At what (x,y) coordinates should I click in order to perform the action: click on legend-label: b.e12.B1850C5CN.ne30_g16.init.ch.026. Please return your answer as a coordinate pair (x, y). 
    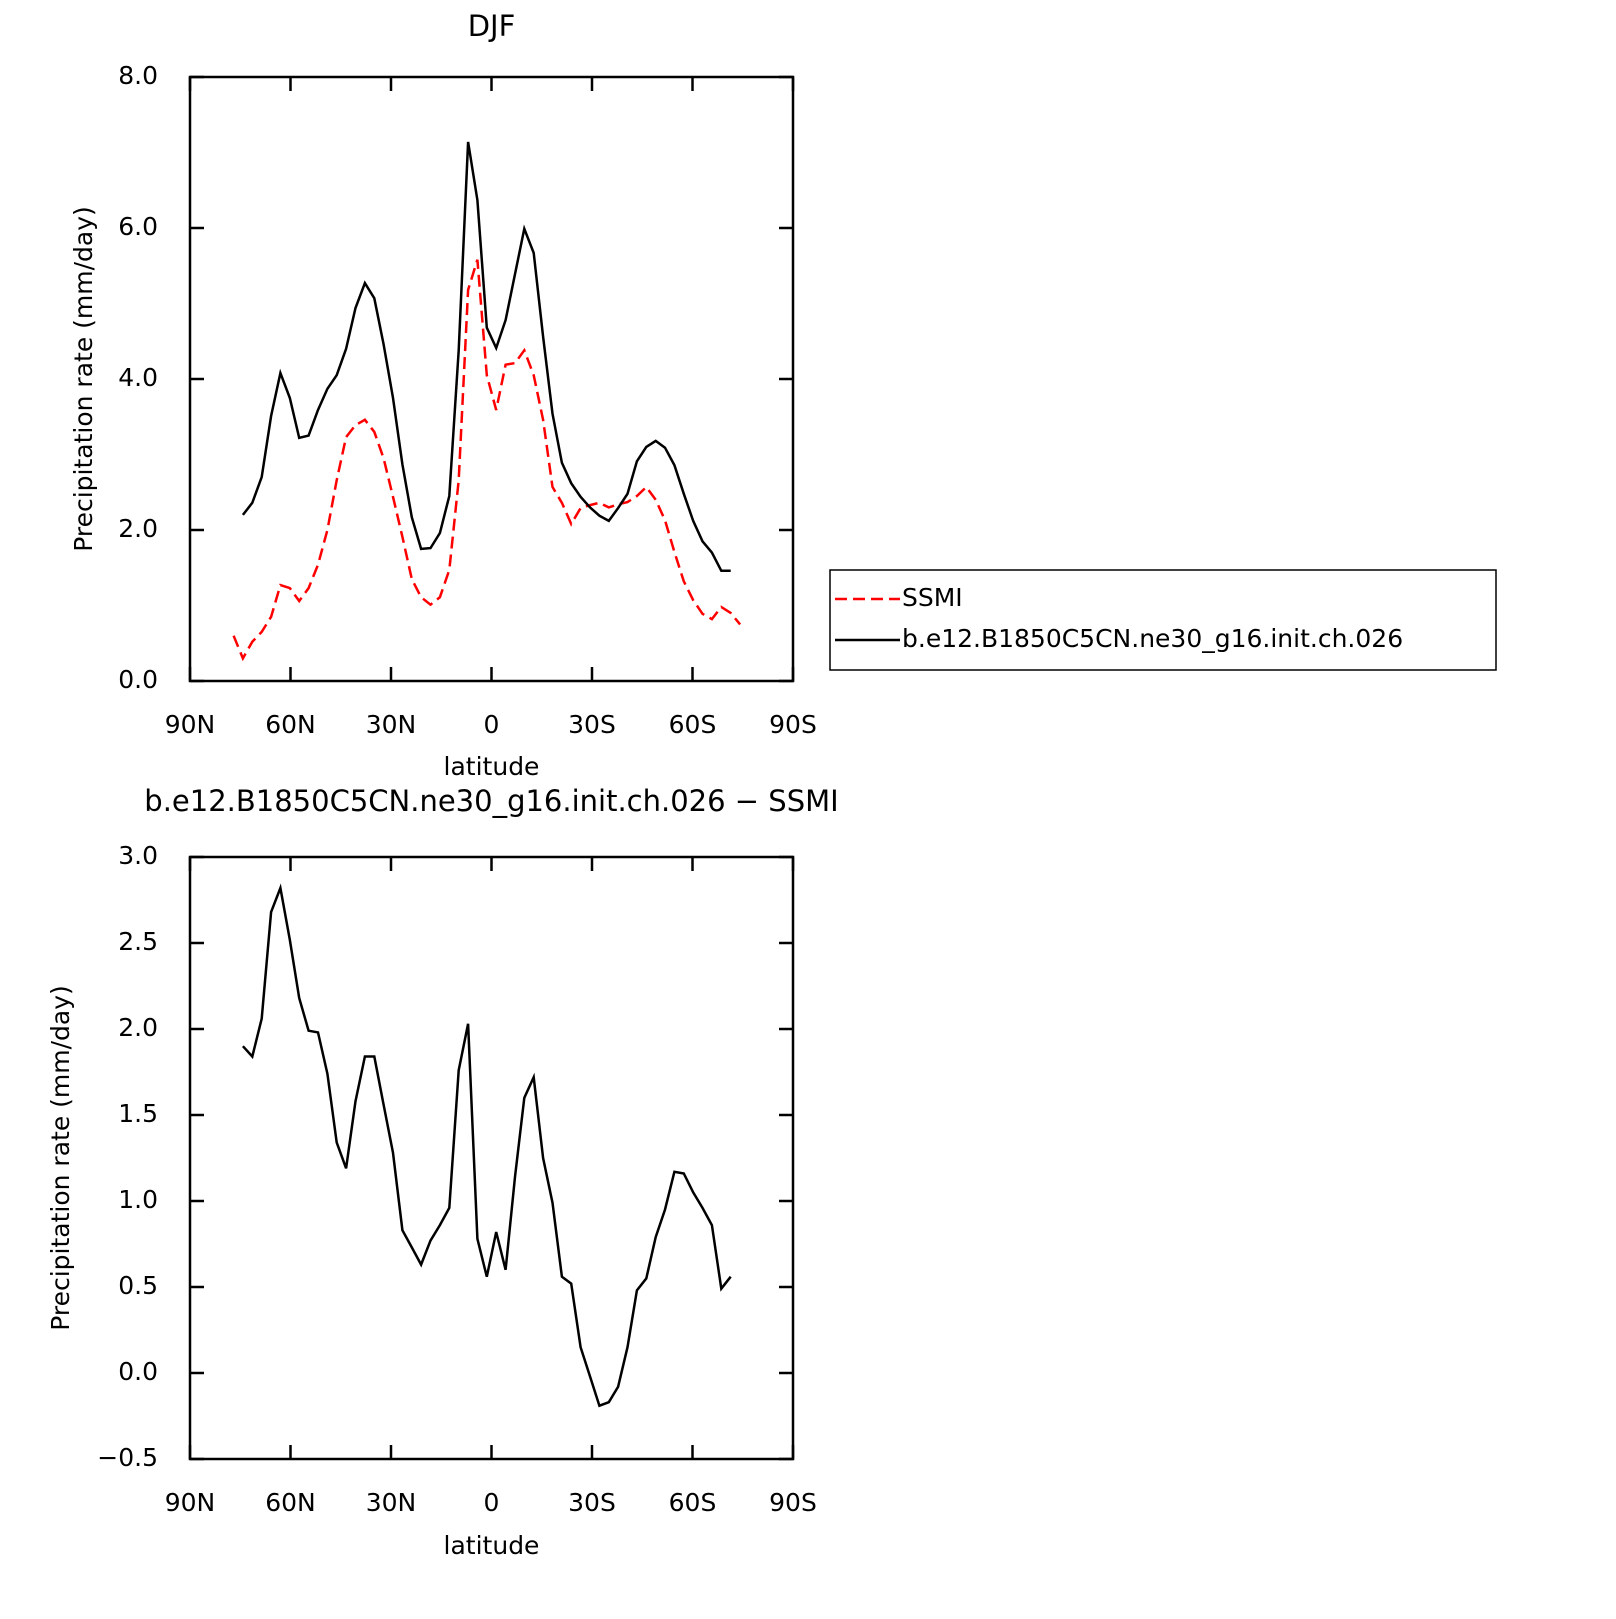
    Looking at the image, I should click on (1152, 638).